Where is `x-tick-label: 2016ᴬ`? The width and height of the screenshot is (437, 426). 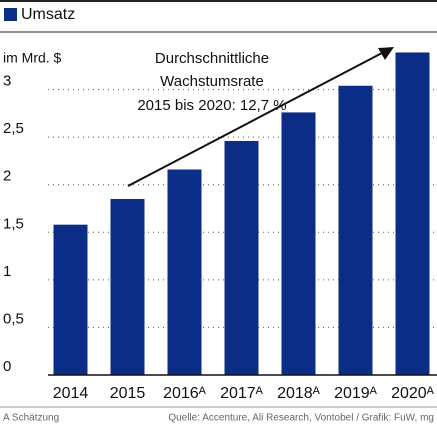 x-tick-label: 2016ᴬ is located at coordinates (185, 393).